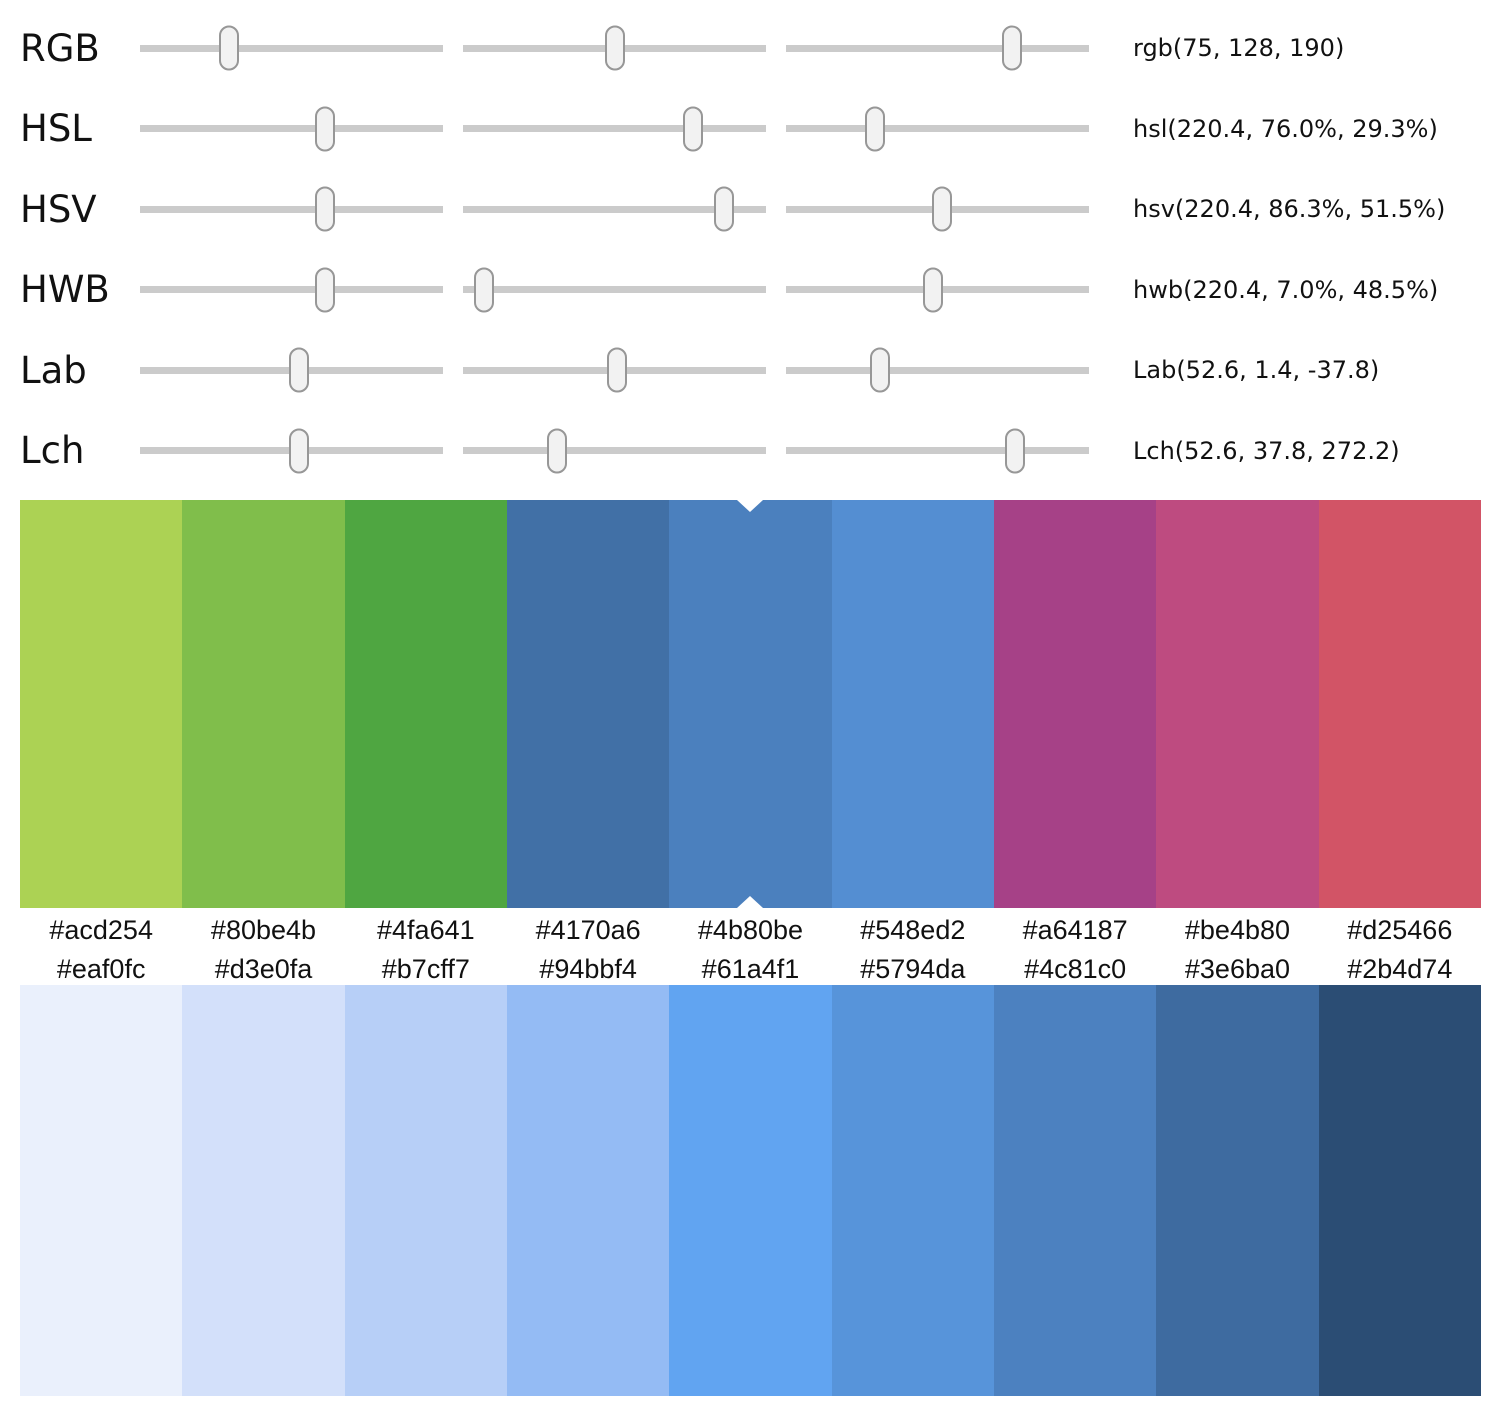 The image size is (1501, 1415). Describe the element at coordinates (52, 451) in the screenshot. I see `slider-row-label-lch: Lch` at that location.